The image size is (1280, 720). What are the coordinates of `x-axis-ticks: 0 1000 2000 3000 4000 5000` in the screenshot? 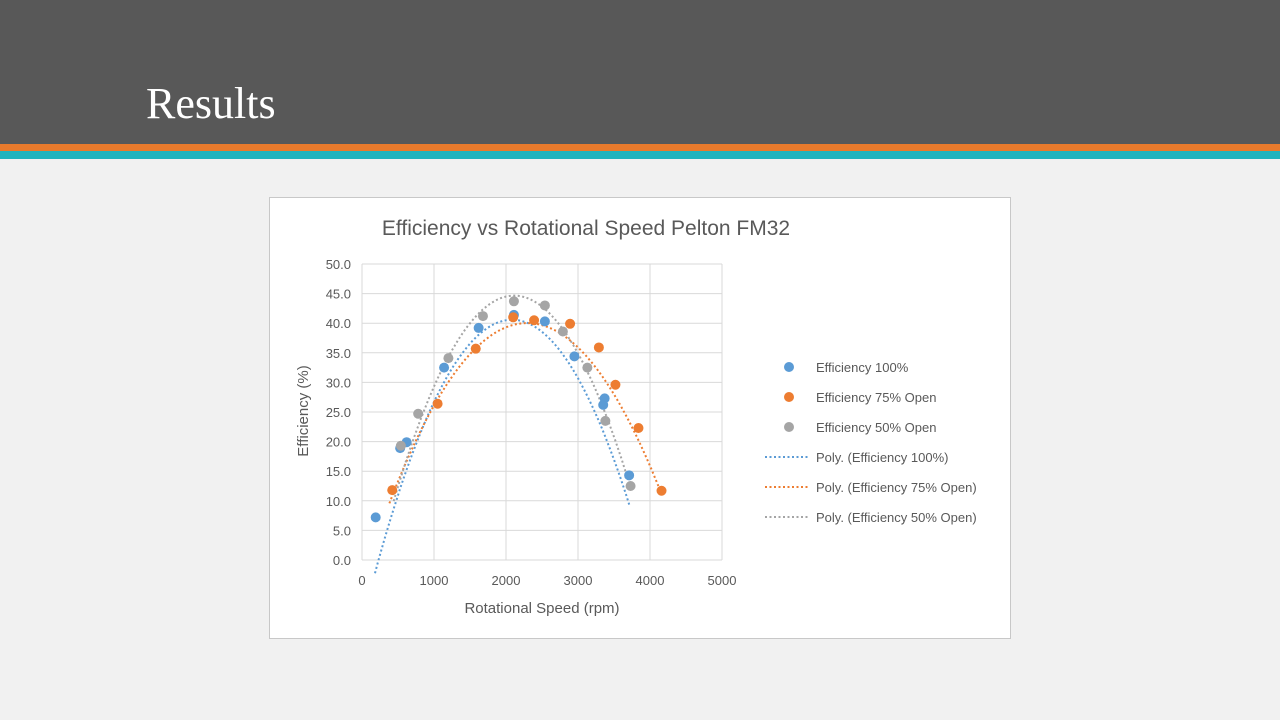 It's located at (547, 580).